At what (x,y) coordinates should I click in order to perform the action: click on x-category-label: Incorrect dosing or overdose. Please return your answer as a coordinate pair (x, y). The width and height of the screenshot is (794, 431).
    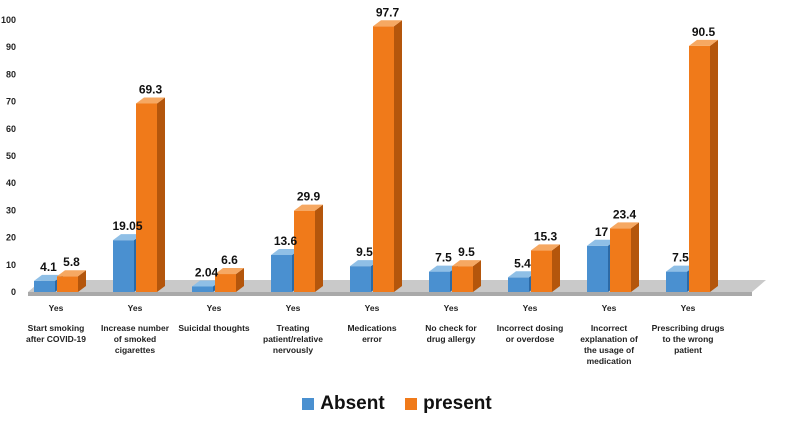
    Looking at the image, I should click on (530, 333).